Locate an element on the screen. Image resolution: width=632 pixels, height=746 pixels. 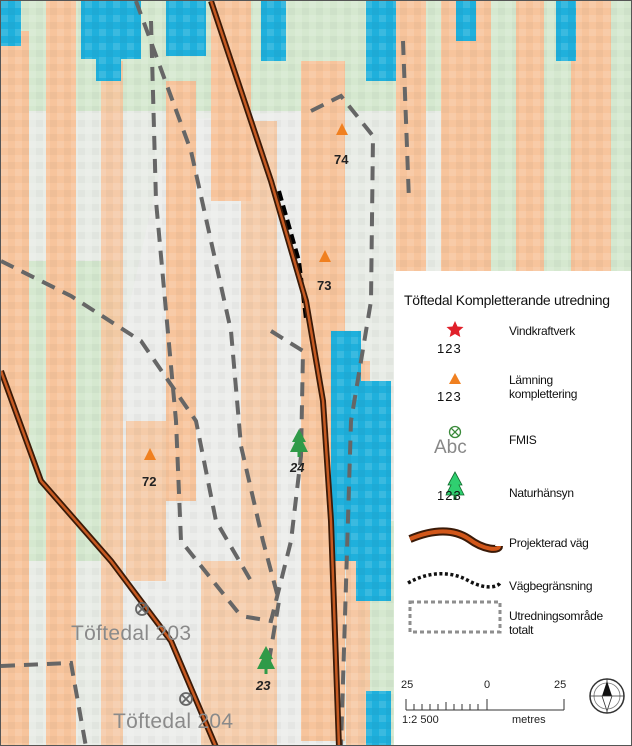
orange-triangle-icon is located at coordinates (455, 378).